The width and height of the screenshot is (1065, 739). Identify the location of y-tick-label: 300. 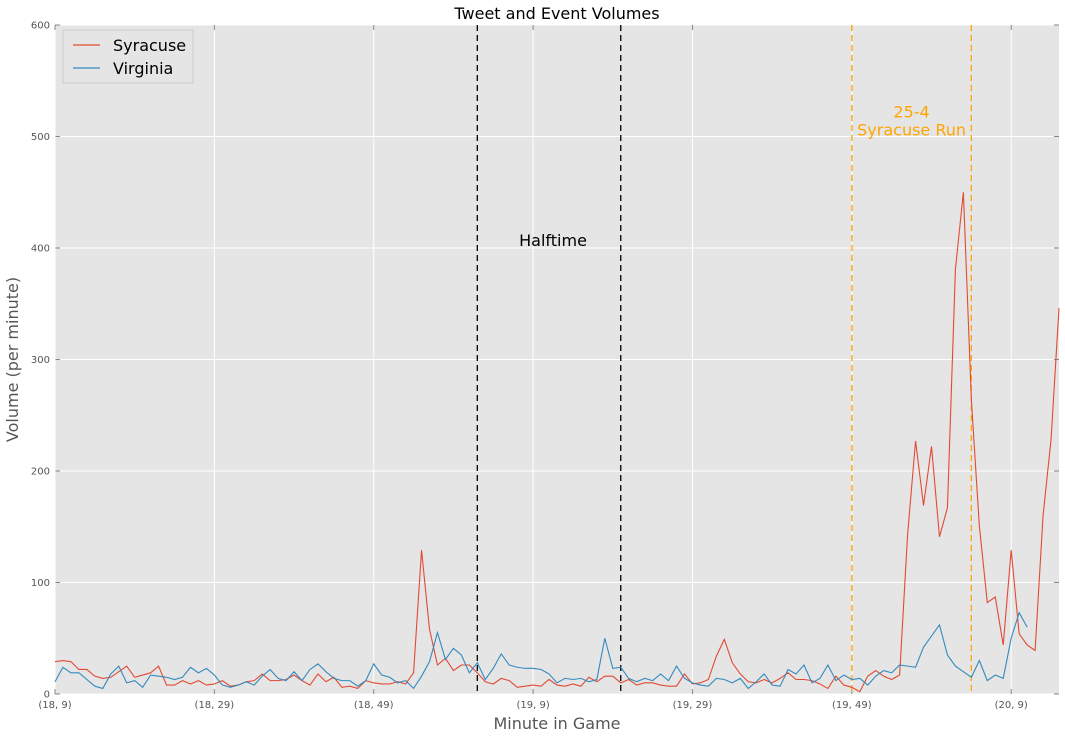
(40, 360).